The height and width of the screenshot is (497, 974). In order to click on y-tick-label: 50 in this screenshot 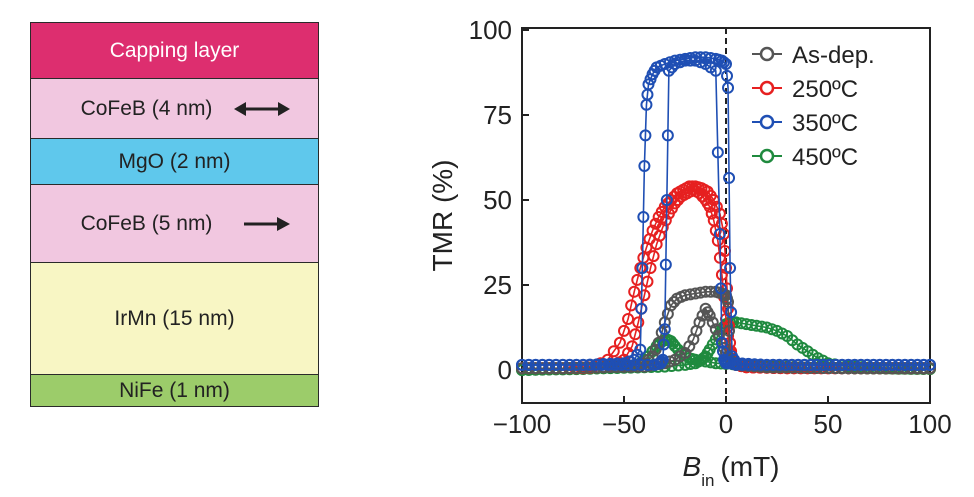, I will do `click(497, 200)`.